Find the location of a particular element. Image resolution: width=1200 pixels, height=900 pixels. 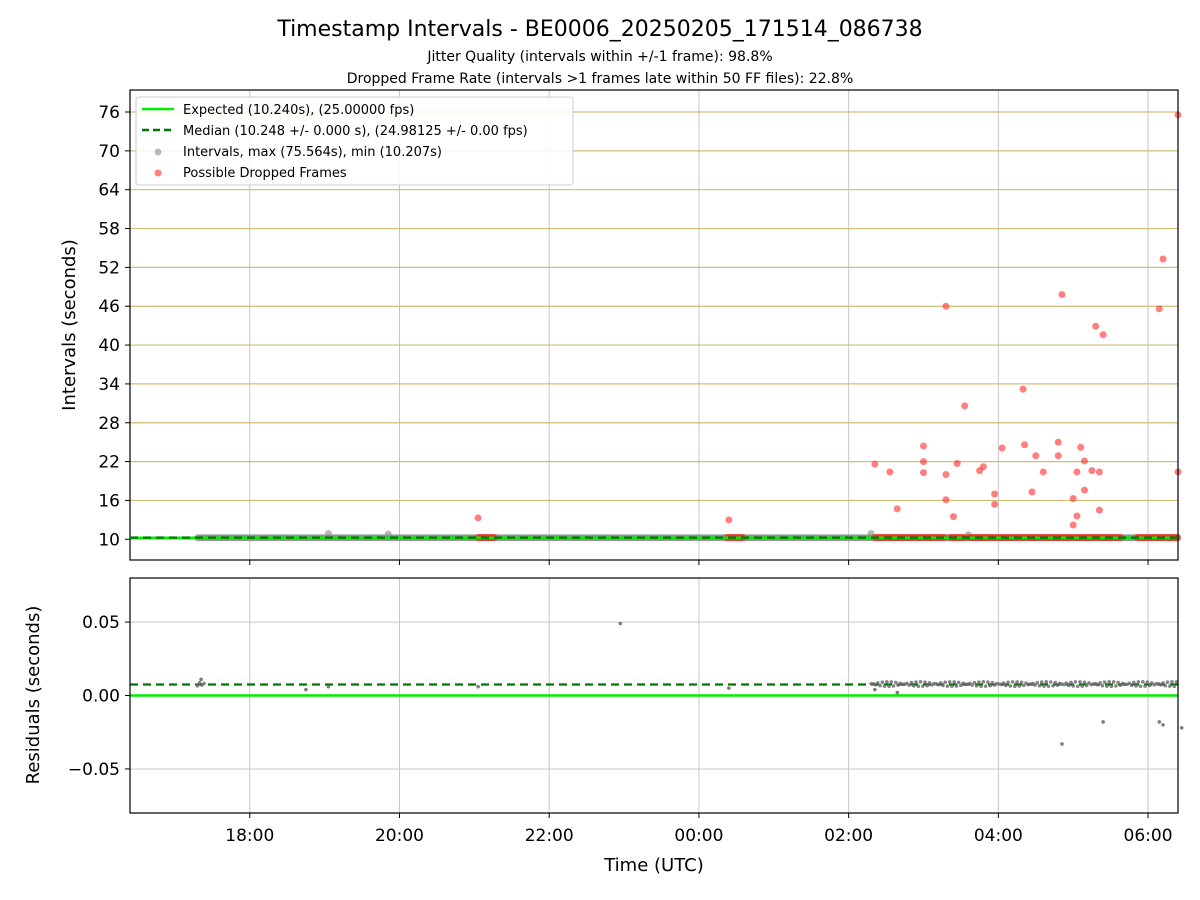

residuals-xtick-label: 00:00 is located at coordinates (698, 836).